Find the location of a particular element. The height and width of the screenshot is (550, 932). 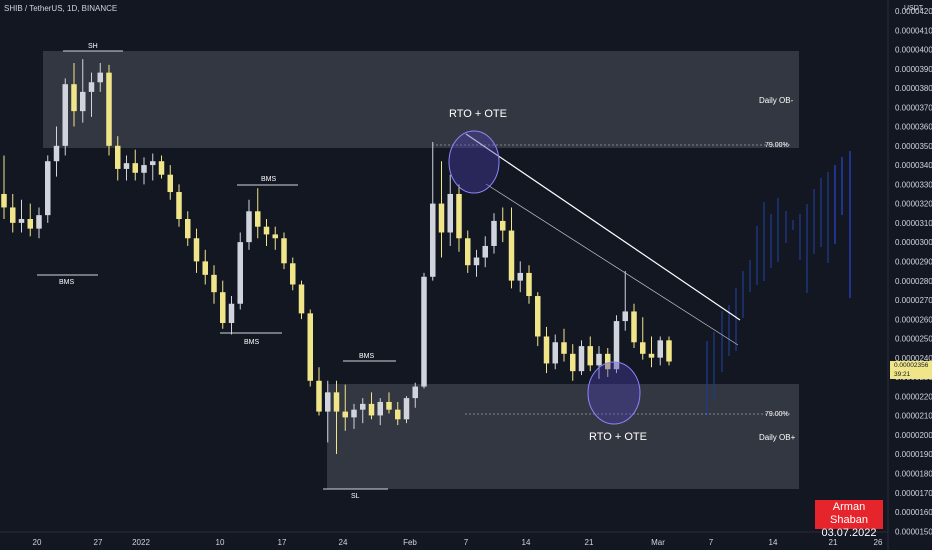

trend-line-upper is located at coordinates (603, 227).